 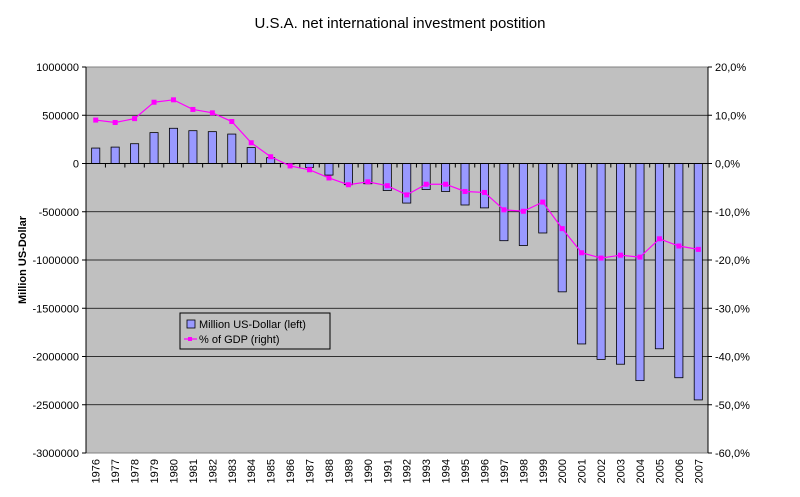 I want to click on legend-box, so click(x=255, y=331).